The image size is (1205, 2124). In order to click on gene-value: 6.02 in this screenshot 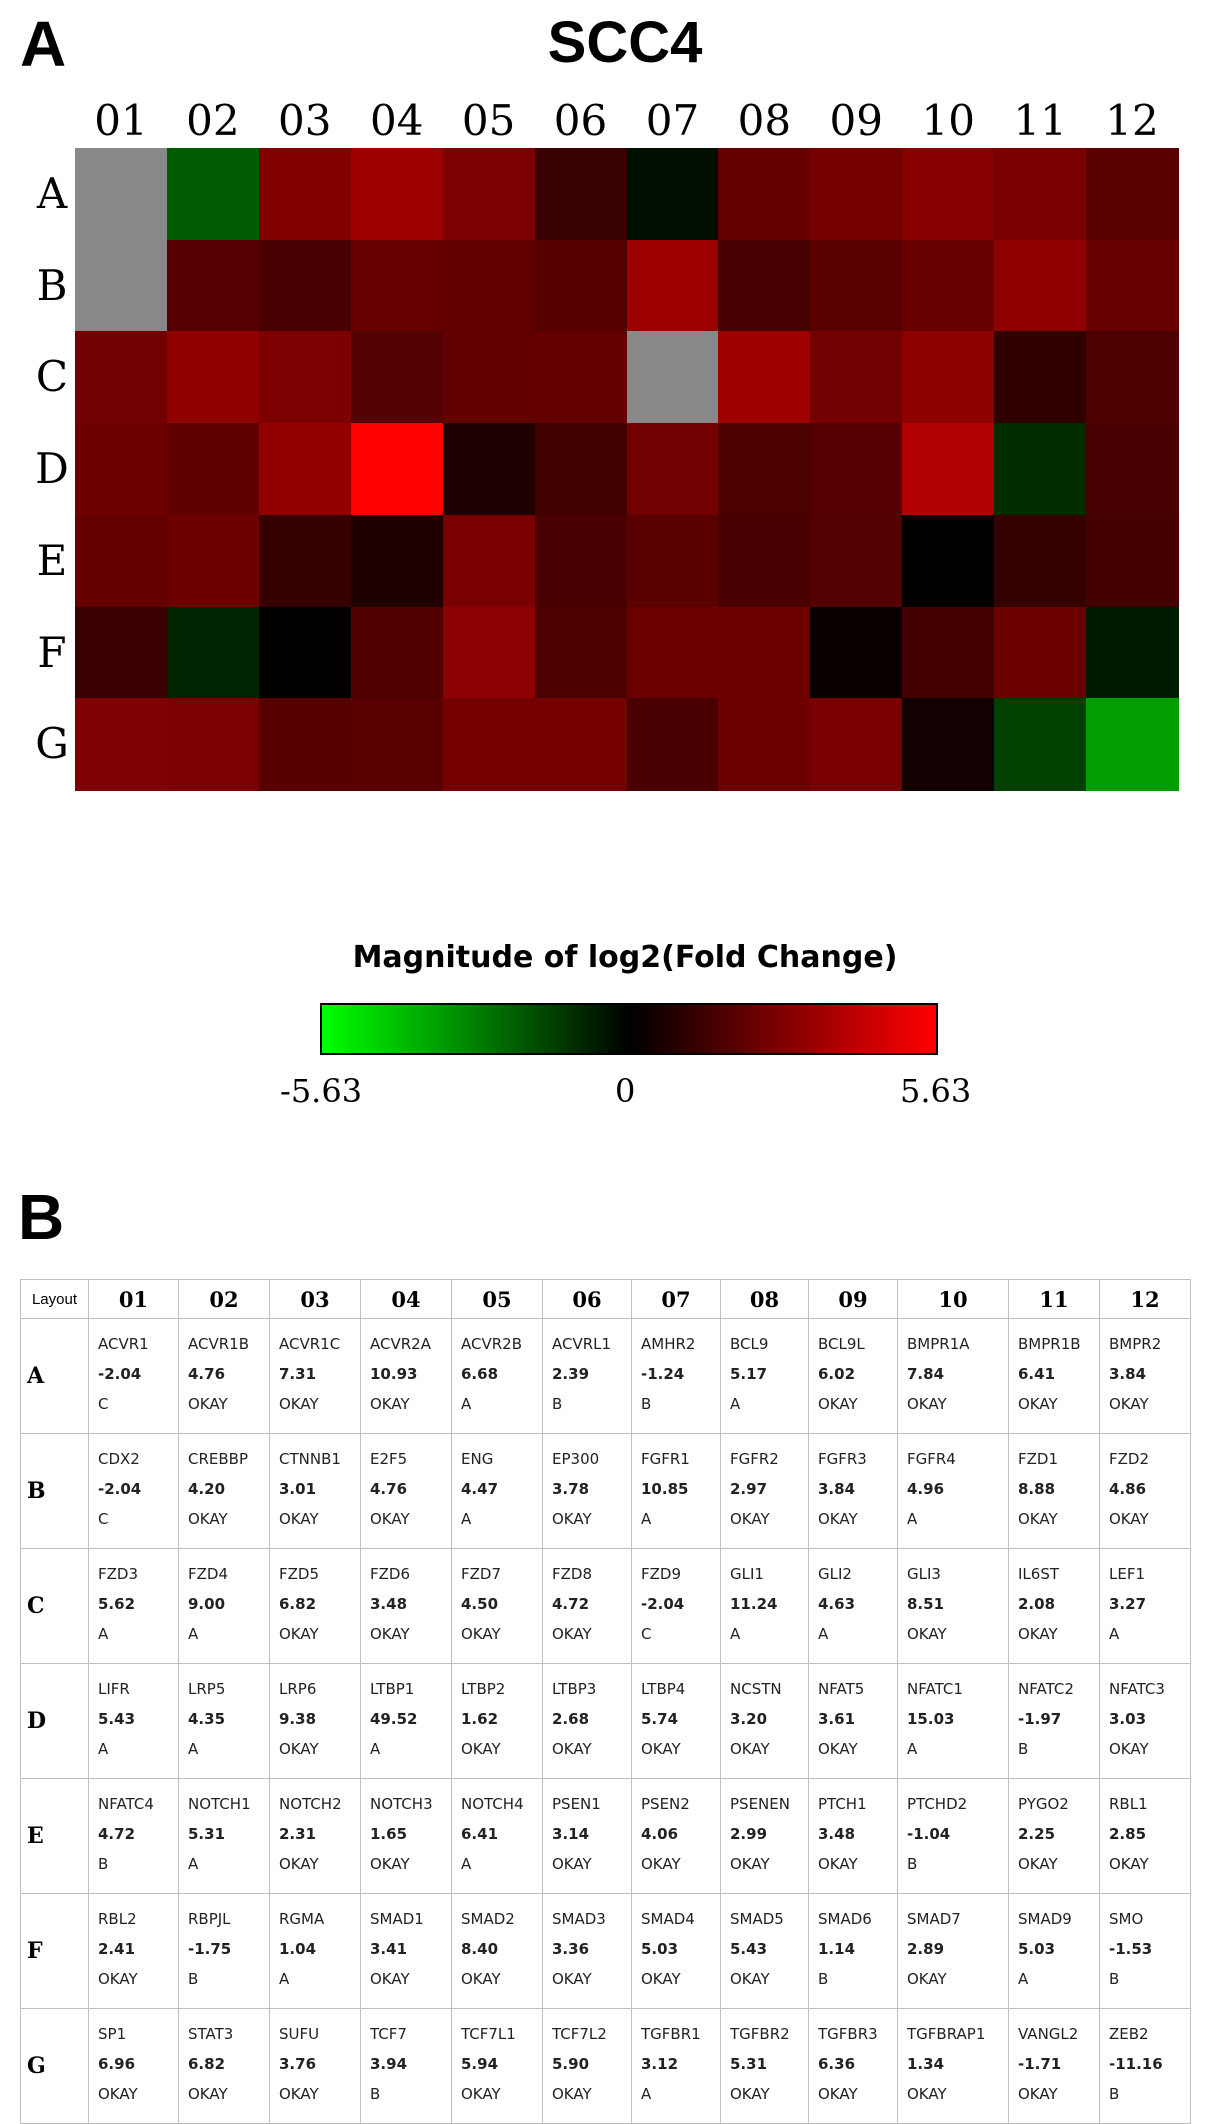, I will do `click(837, 1374)`.